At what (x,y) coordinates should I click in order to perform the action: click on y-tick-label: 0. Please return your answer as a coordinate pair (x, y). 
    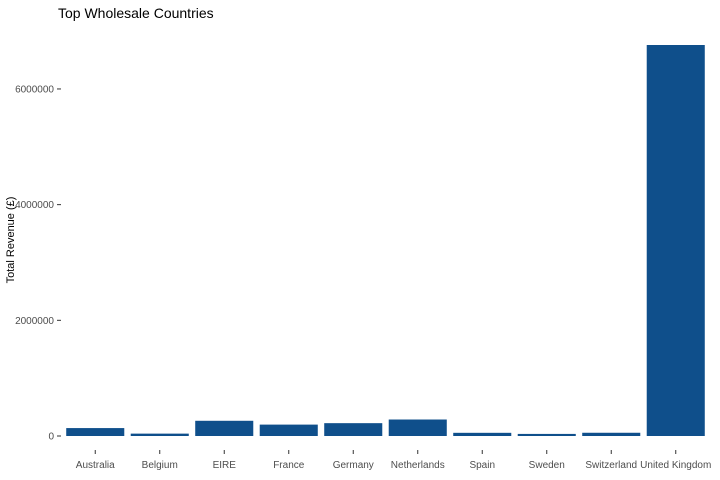
    Looking at the image, I should click on (51, 437).